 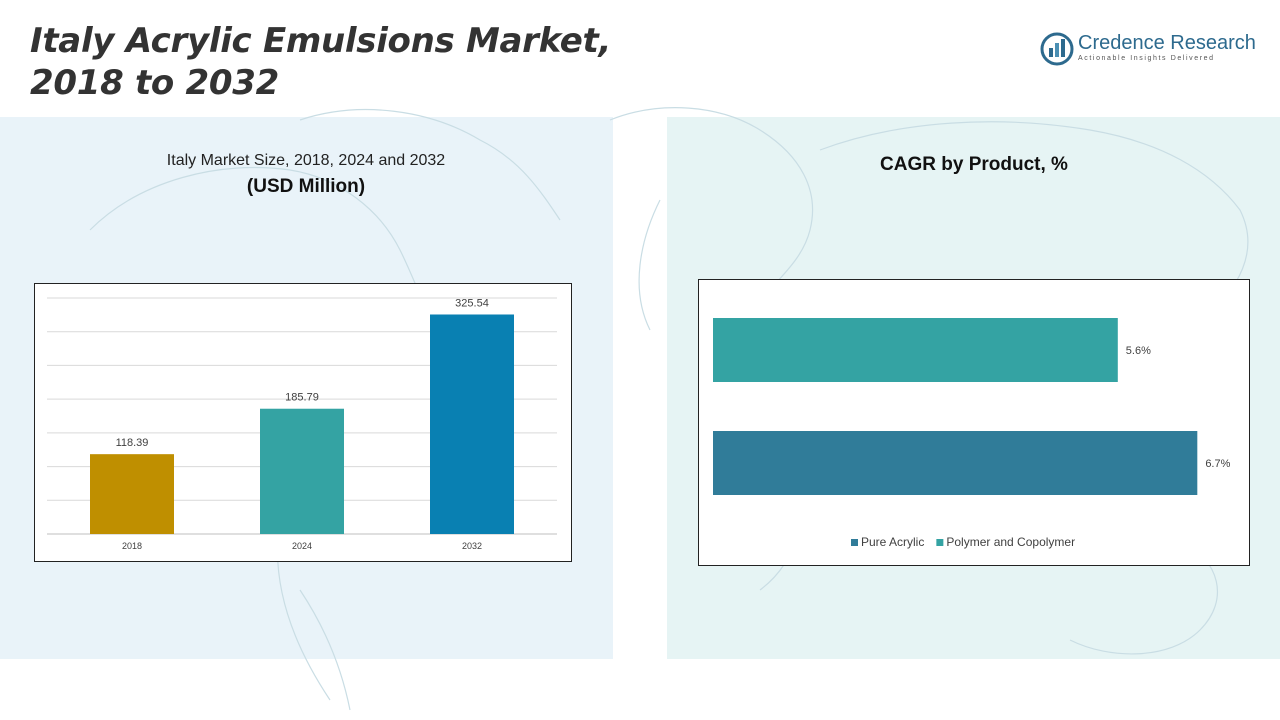 I want to click on chart-legend: Pure Acrylic Polymer and Copolymer, so click(x=963, y=542).